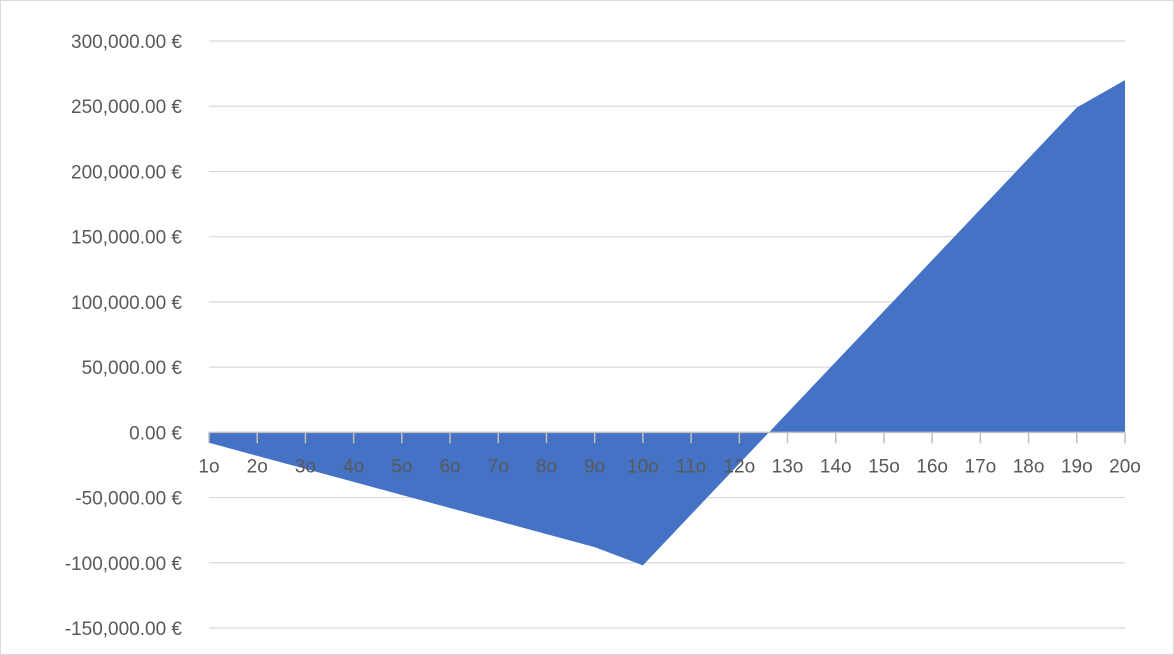 Image resolution: width=1174 pixels, height=655 pixels. I want to click on x-tick-label: 20o, so click(1125, 466).